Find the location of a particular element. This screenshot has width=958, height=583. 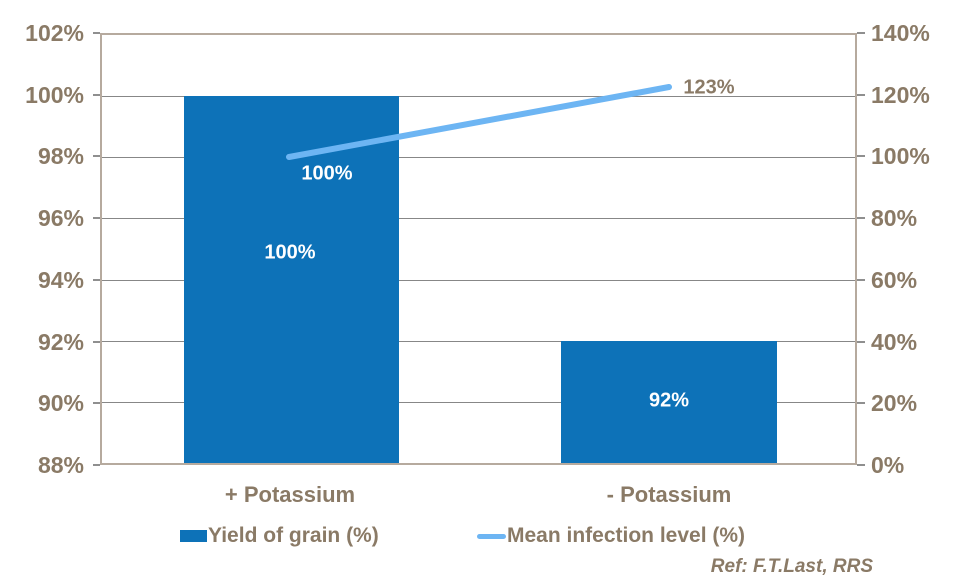

left-axis-tick: 102% is located at coordinates (54, 33).